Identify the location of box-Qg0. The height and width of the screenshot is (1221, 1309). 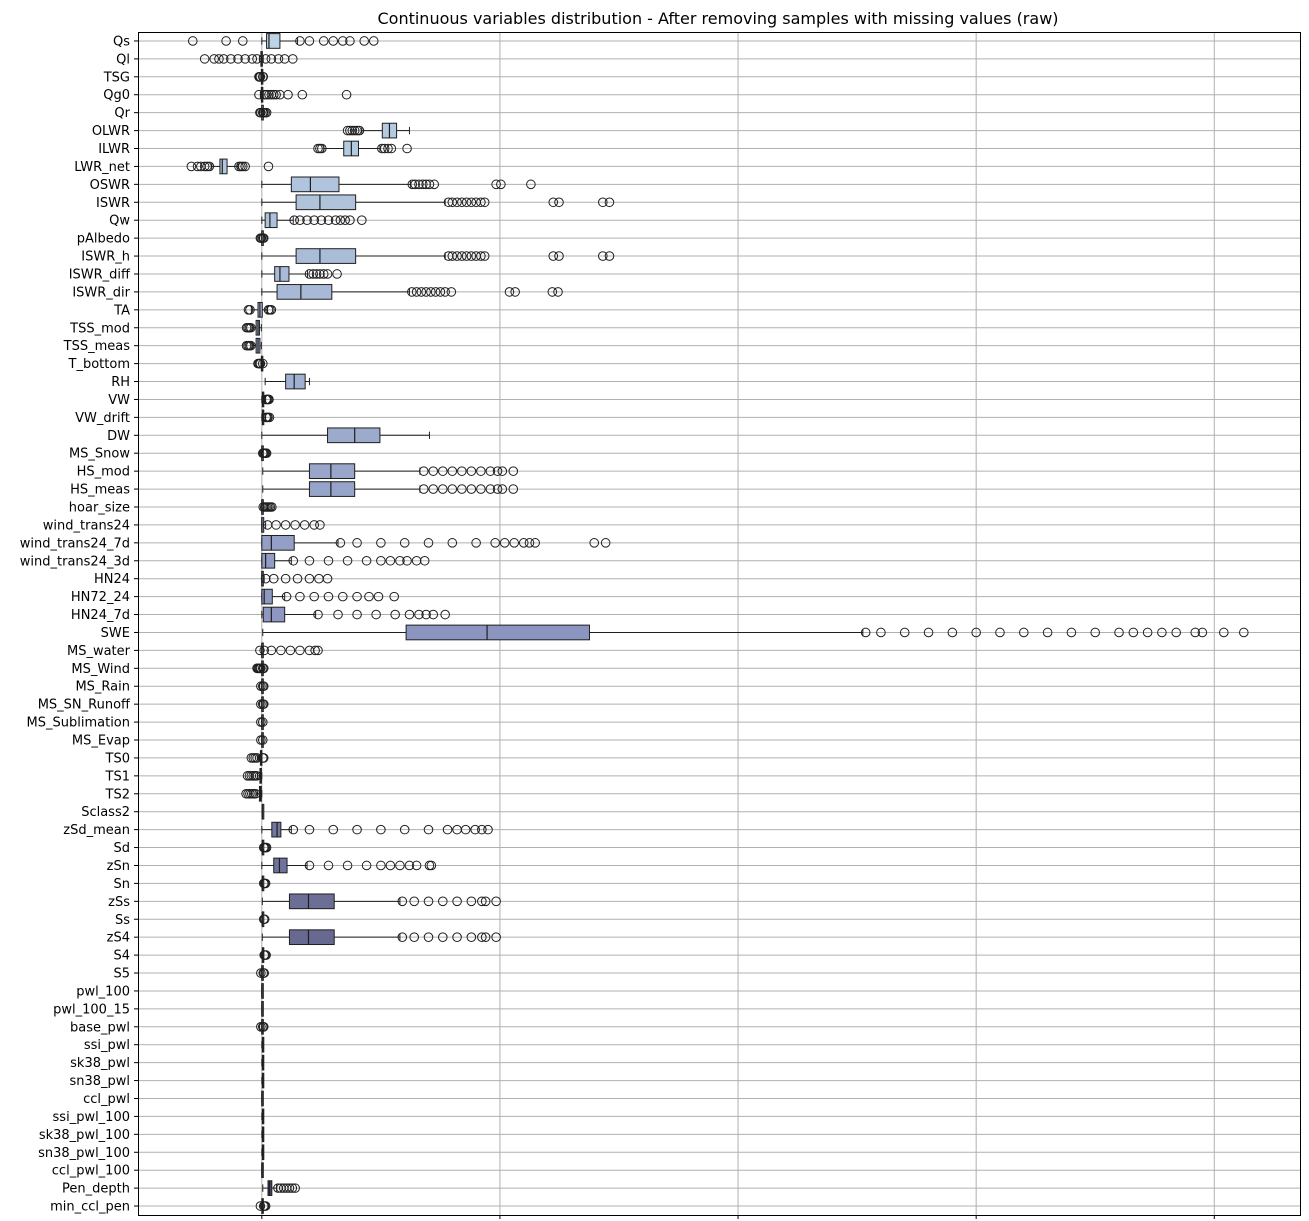
(303, 94).